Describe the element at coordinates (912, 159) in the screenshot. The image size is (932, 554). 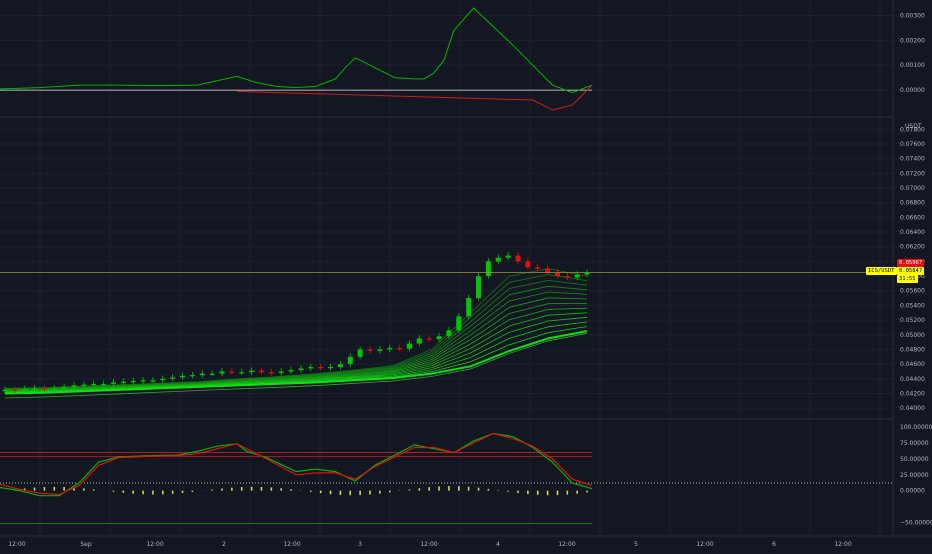
I see `price-tick-label: 0.07400` at that location.